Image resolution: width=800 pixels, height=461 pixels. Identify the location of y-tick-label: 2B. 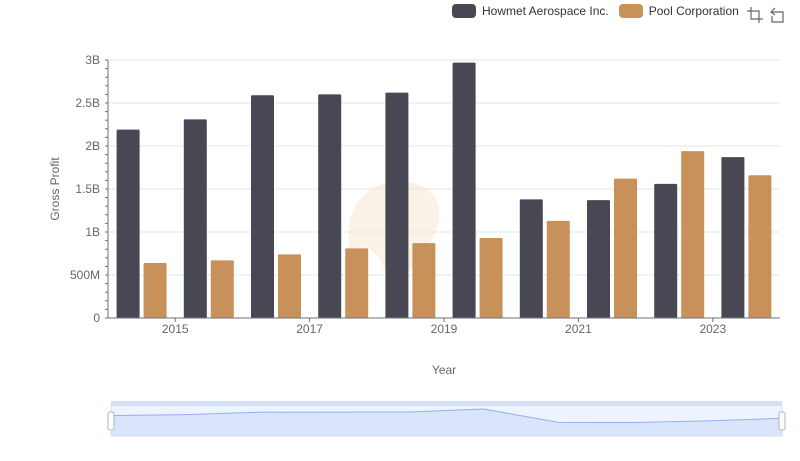
(92, 146).